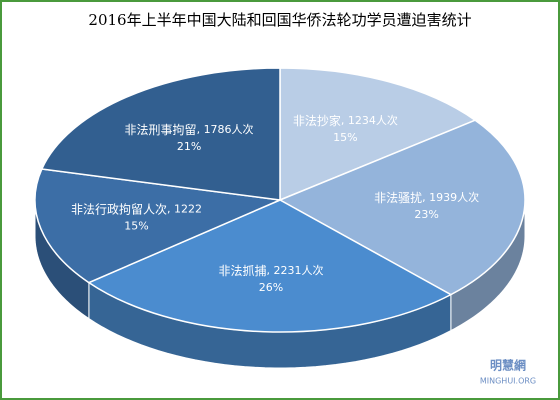 This screenshot has width=560, height=400. Describe the element at coordinates (508, 381) in the screenshot. I see `watermark: MINGHUI.ORG` at that location.